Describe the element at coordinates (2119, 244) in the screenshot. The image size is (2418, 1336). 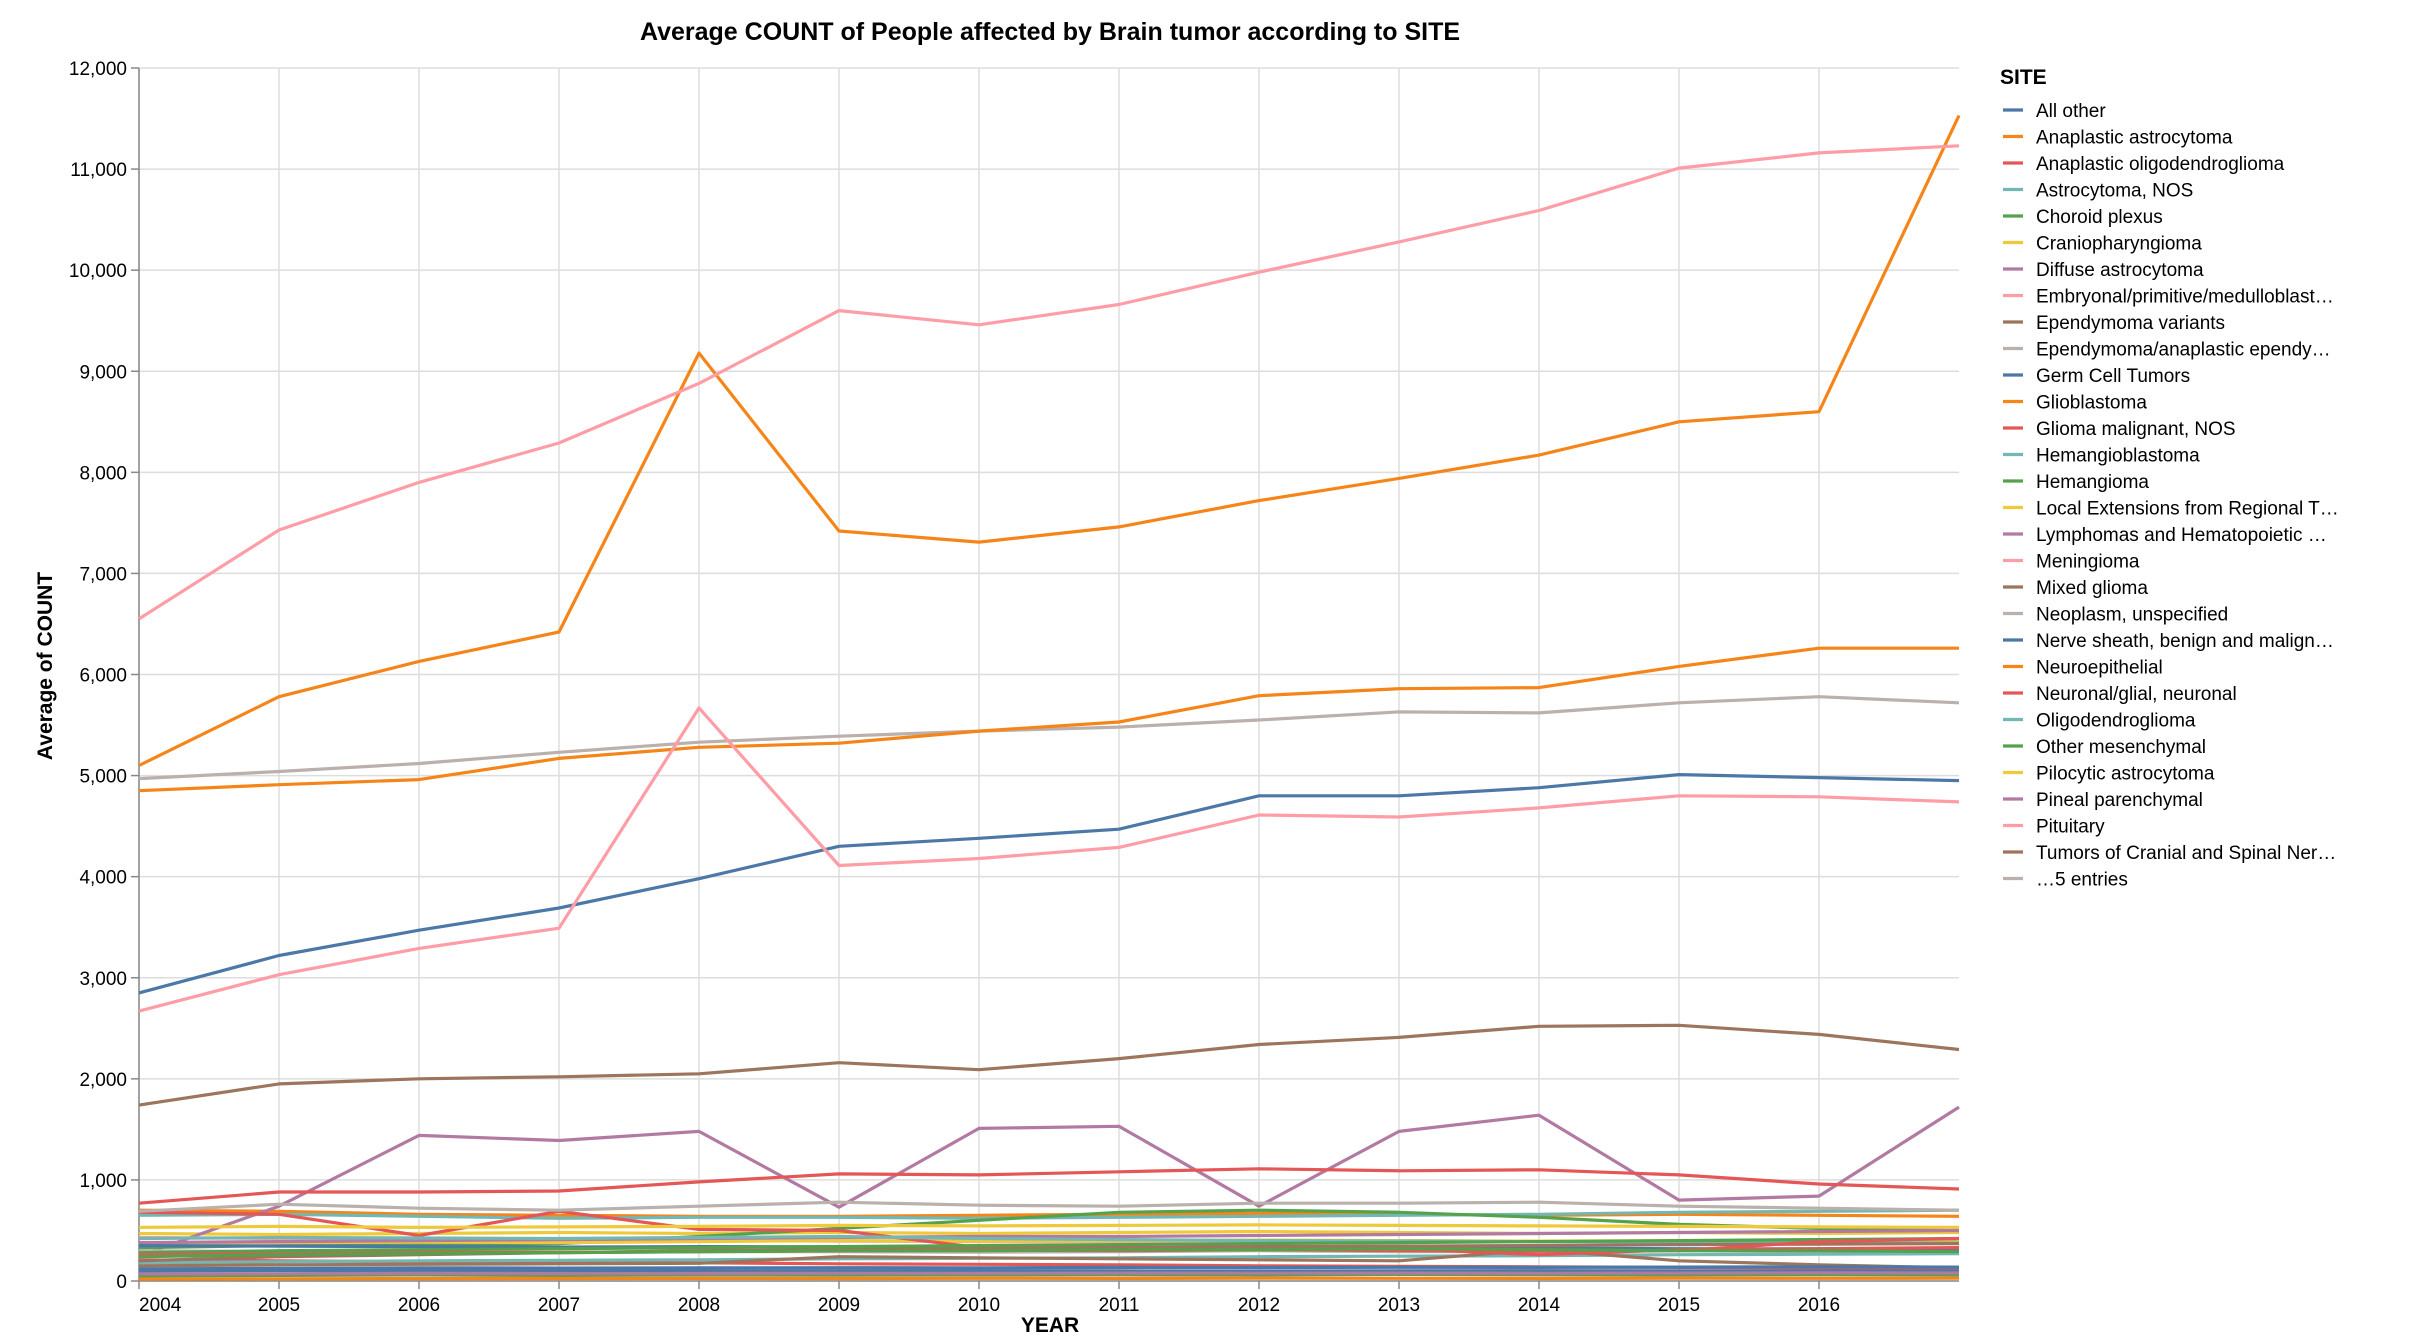
I see `legend-label: Craniopharyngioma` at that location.